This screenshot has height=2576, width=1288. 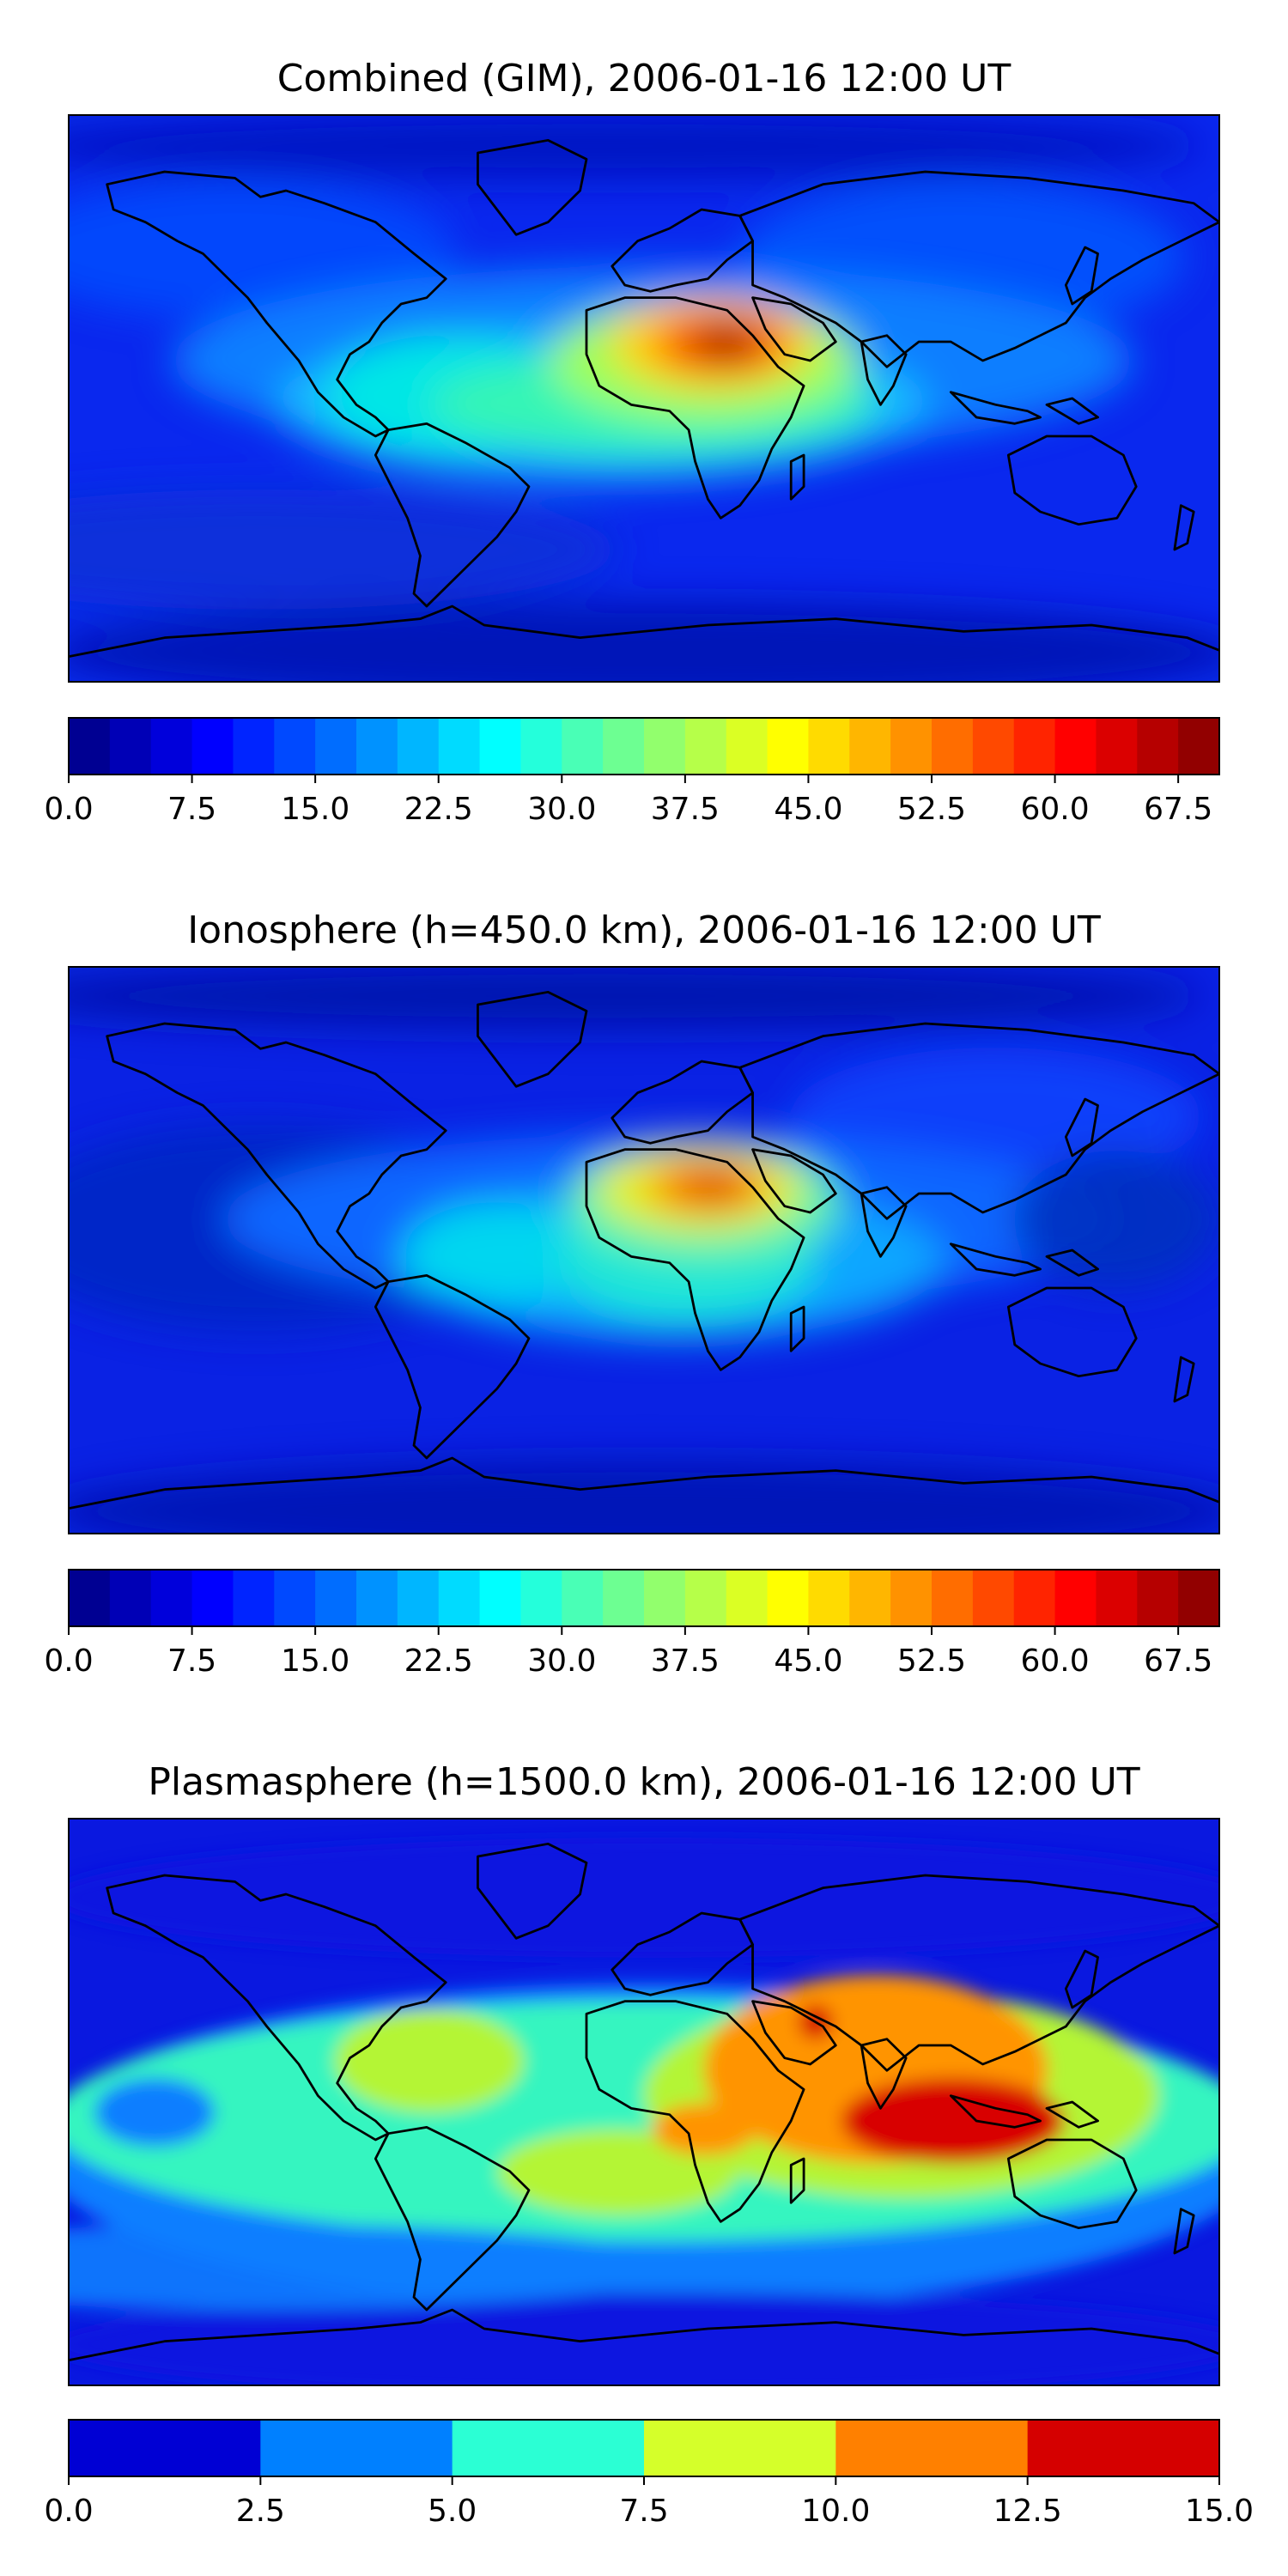 I want to click on colorbar: 0.0 2.5 5.0 7.5 10.0 12.5 15.0, so click(x=649, y=2474).